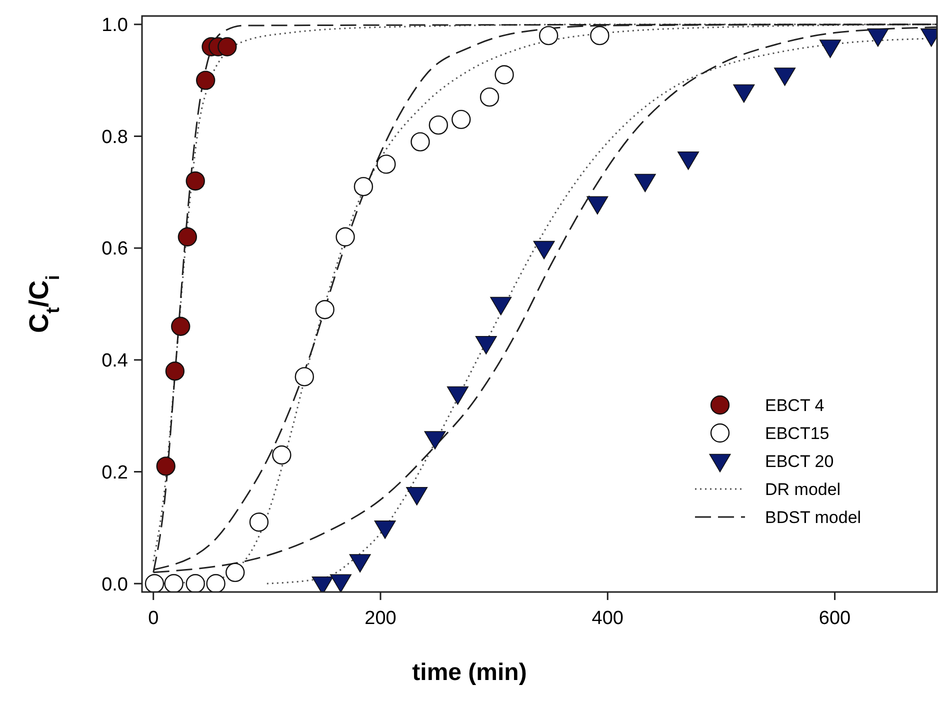 The image size is (938, 709). What do you see at coordinates (608, 618) in the screenshot?
I see `x-tick-label: 400` at bounding box center [608, 618].